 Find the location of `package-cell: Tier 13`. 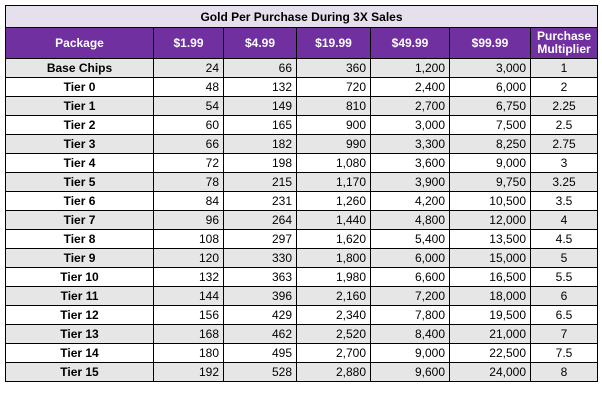

package-cell: Tier 13 is located at coordinates (79, 334).